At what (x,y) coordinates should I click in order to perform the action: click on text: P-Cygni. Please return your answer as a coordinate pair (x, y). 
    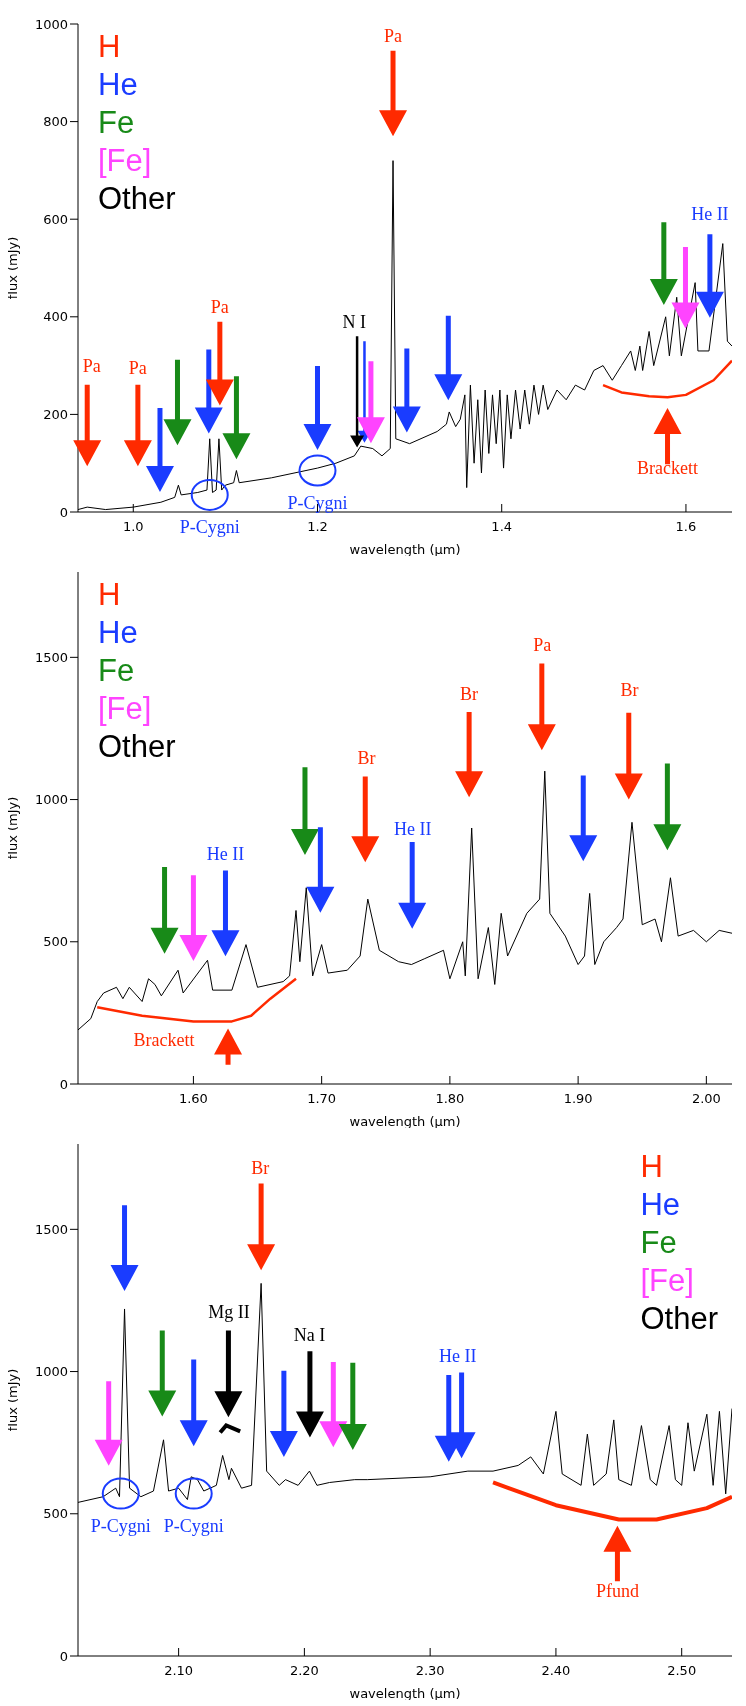
    Looking at the image, I should click on (209, 526).